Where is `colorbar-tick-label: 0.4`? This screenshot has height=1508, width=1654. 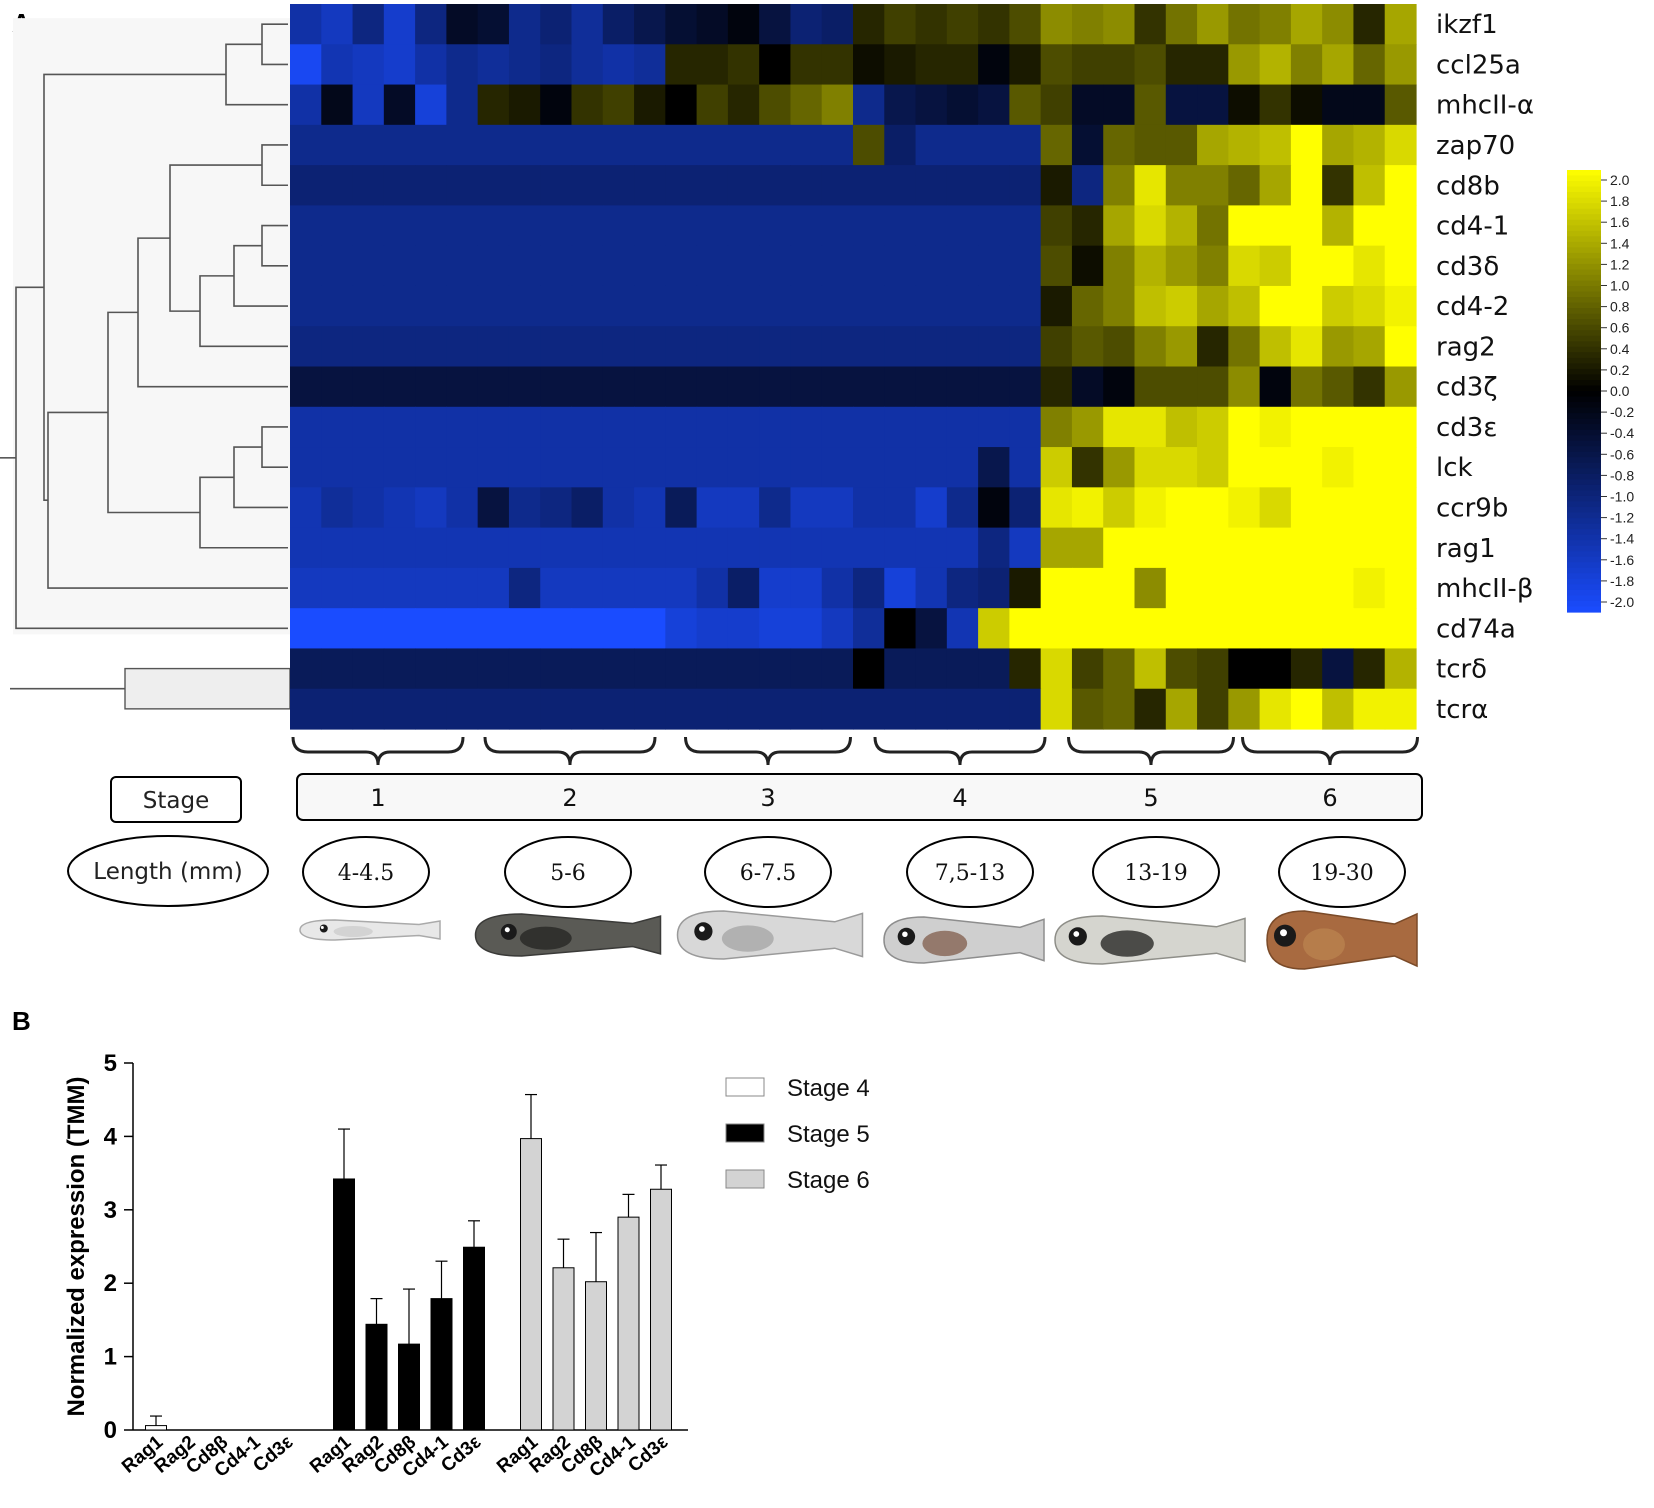
colorbar-tick-label: 0.4 is located at coordinates (1620, 349).